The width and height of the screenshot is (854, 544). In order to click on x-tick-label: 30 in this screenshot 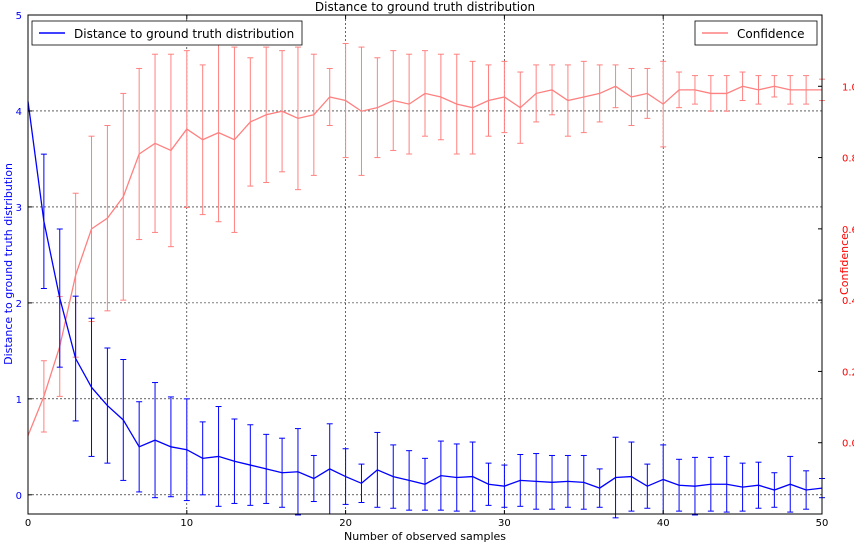, I will do `click(504, 523)`.